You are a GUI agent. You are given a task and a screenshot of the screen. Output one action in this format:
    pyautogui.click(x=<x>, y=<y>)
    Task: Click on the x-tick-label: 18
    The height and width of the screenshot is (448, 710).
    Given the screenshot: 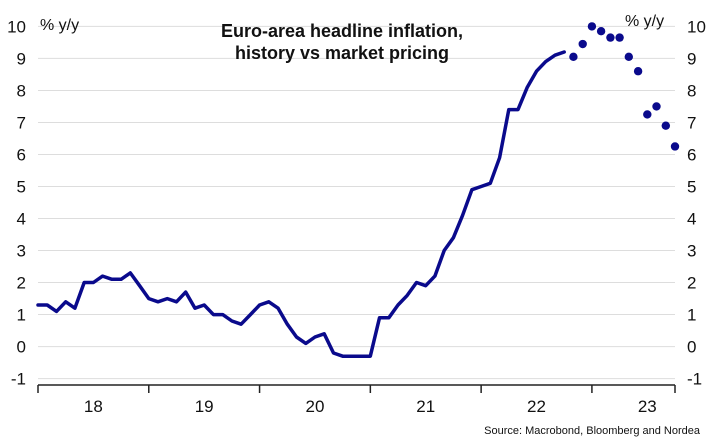 What is the action you would take?
    pyautogui.click(x=93, y=406)
    